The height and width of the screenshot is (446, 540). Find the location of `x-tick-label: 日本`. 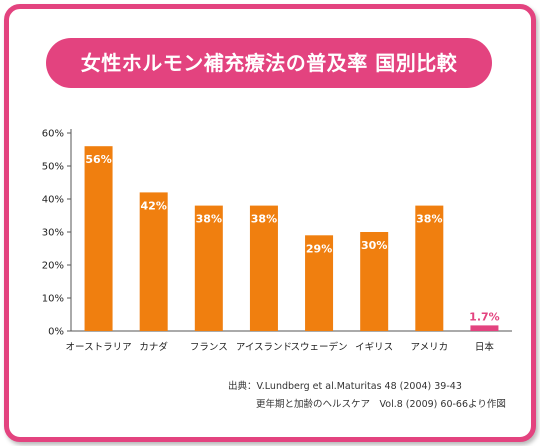

x-tick-label: 日本 is located at coordinates (485, 347).